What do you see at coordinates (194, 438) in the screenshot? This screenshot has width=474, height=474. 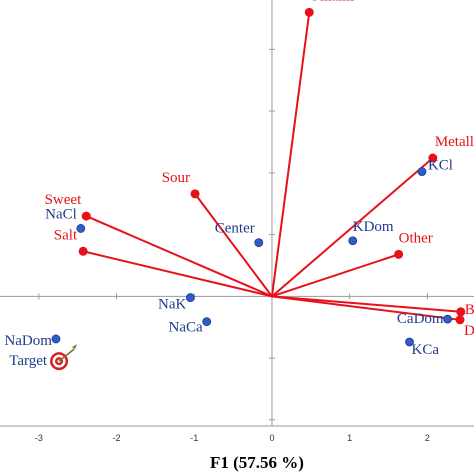 I see `x-tick-label: -1` at bounding box center [194, 438].